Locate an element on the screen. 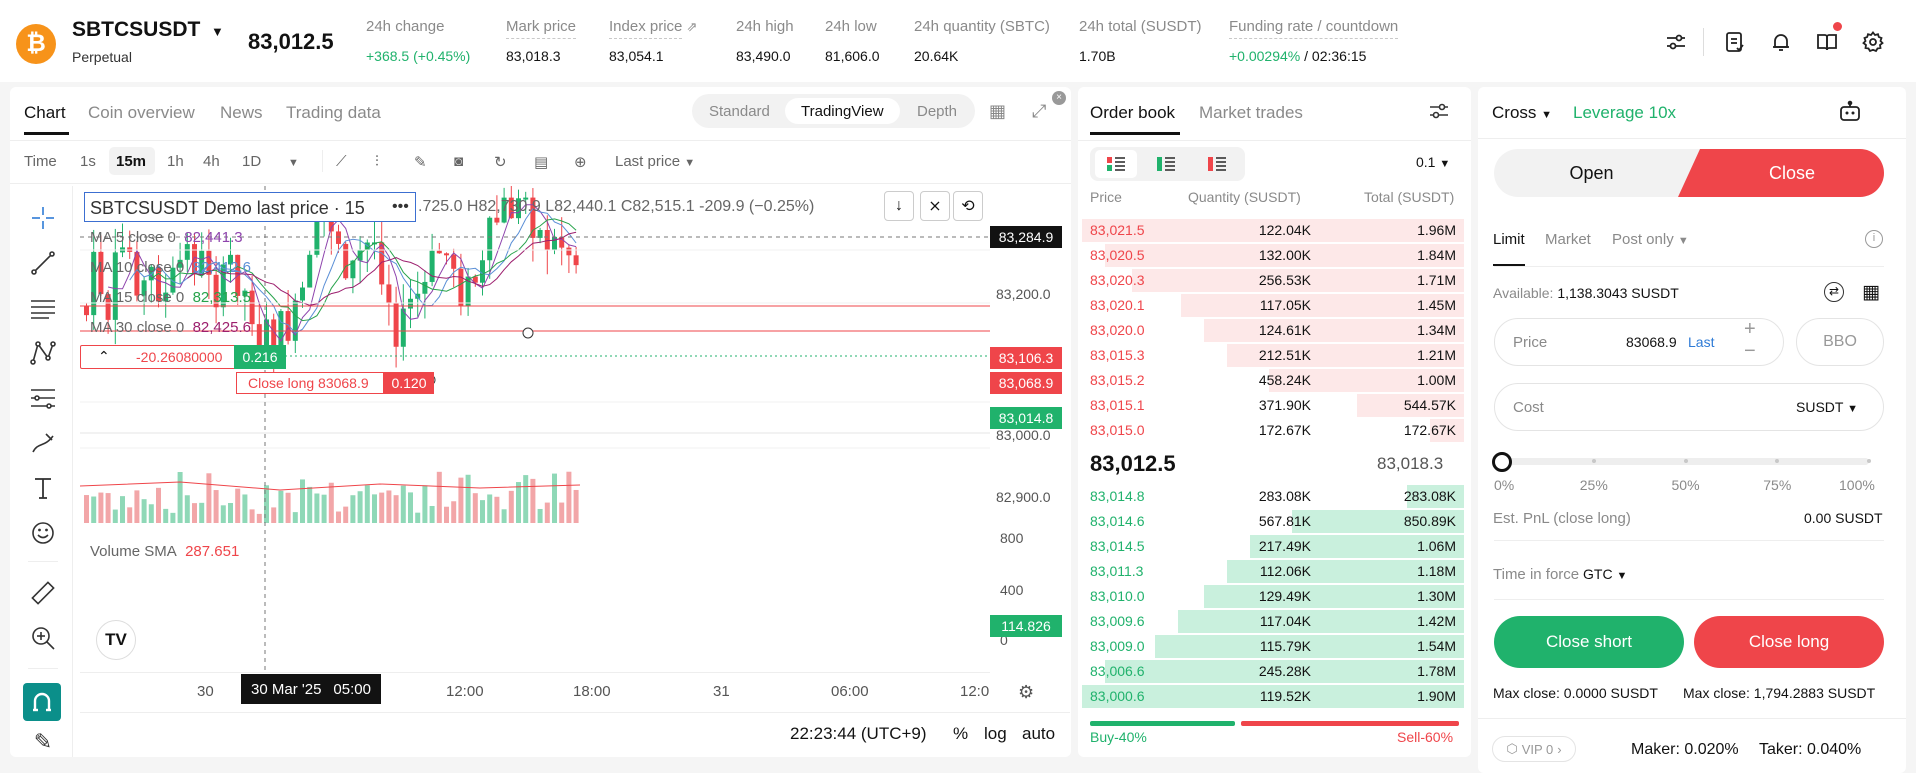 The width and height of the screenshot is (1916, 773). interval-more-icon: ▼ is located at coordinates (293, 163).